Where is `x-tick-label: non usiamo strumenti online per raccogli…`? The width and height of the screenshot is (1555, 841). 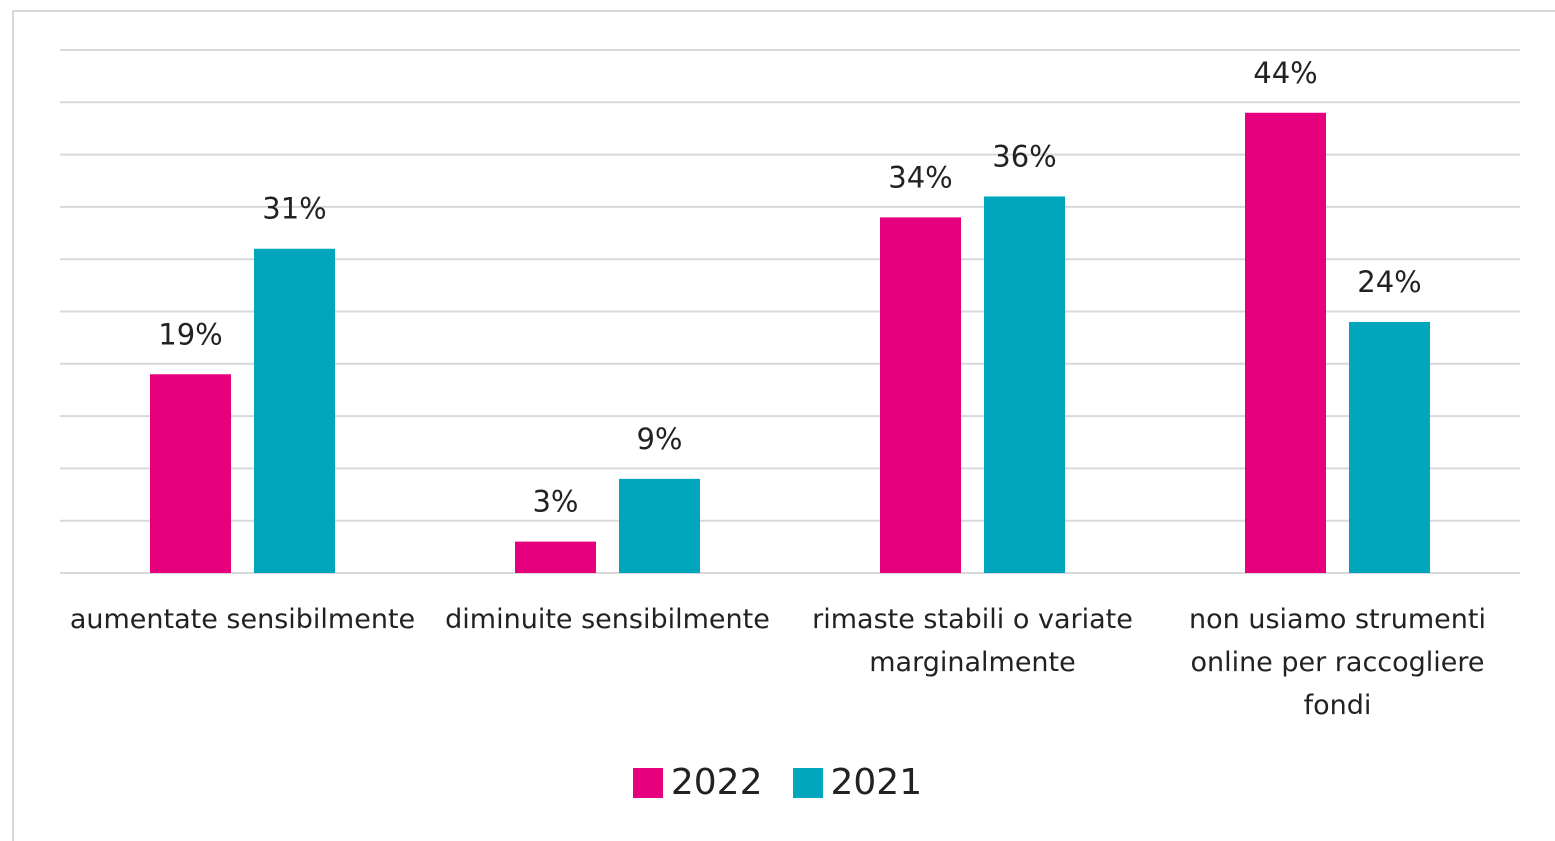
x-tick-label: non usiamo strumenti online per raccogli… is located at coordinates (1337, 662).